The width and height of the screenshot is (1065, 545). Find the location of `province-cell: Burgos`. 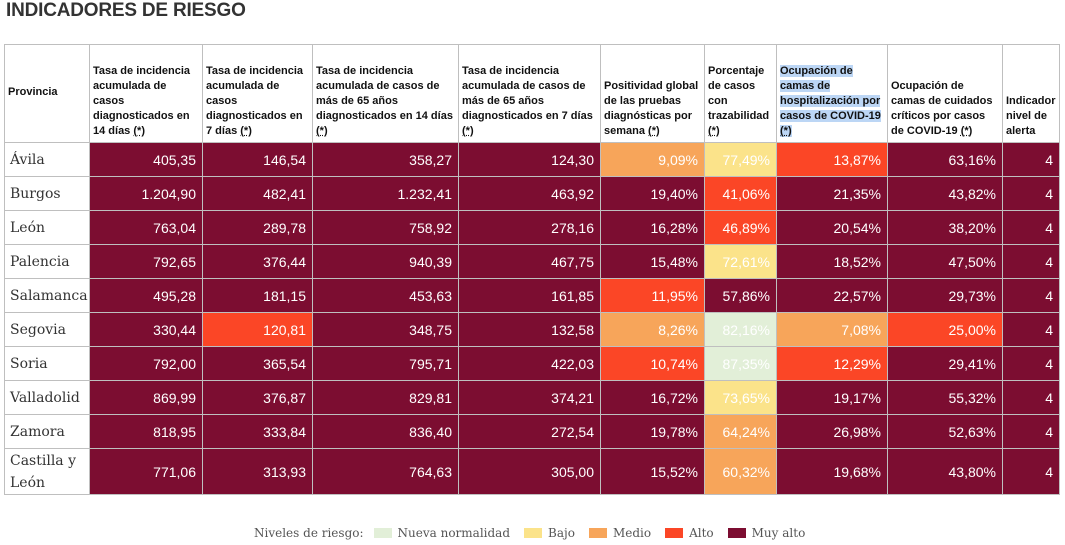

province-cell: Burgos is located at coordinates (47, 193).